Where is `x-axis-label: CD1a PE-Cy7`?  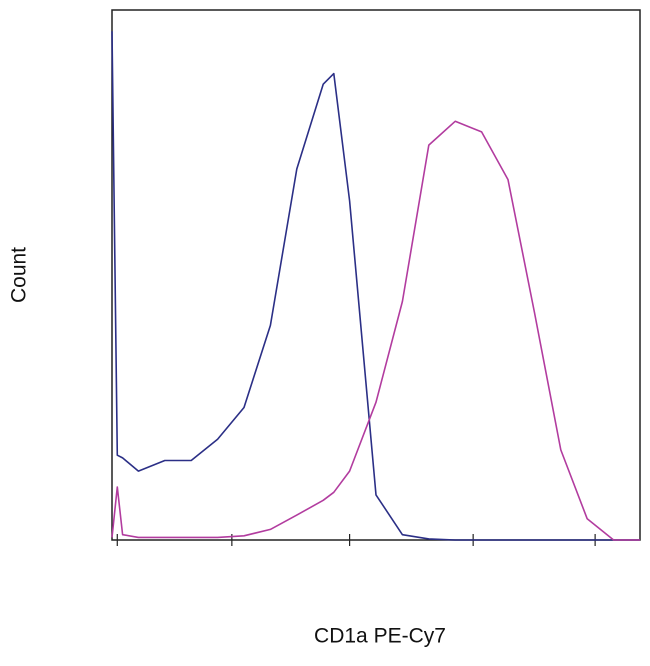 x-axis-label: CD1a PE-Cy7 is located at coordinates (380, 636).